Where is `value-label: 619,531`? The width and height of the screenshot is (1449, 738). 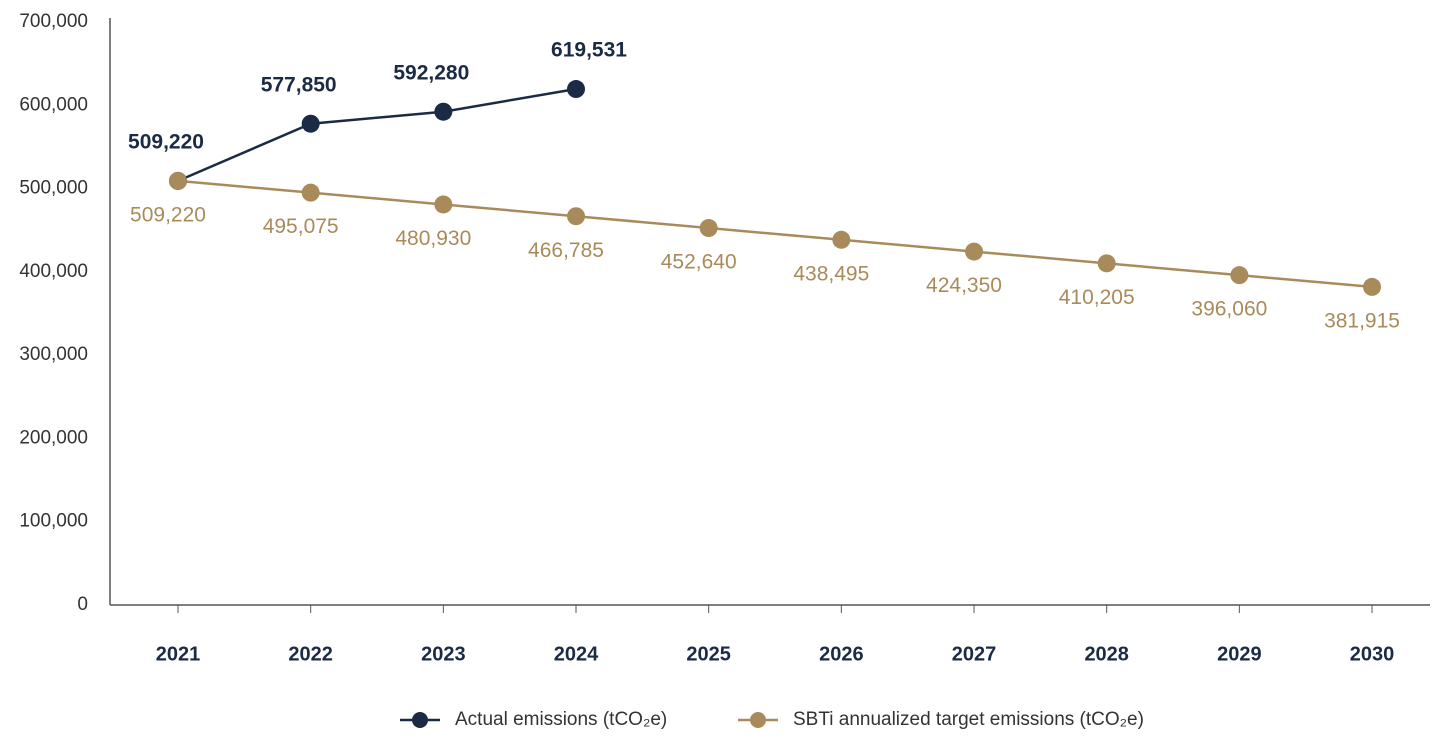 value-label: 619,531 is located at coordinates (589, 50).